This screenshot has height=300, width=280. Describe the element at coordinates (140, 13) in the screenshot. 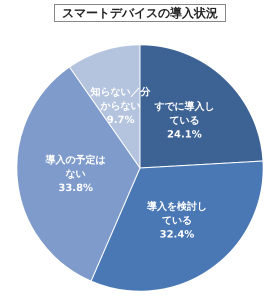

I see `chart-title: スマートデバイスの導入状況` at that location.